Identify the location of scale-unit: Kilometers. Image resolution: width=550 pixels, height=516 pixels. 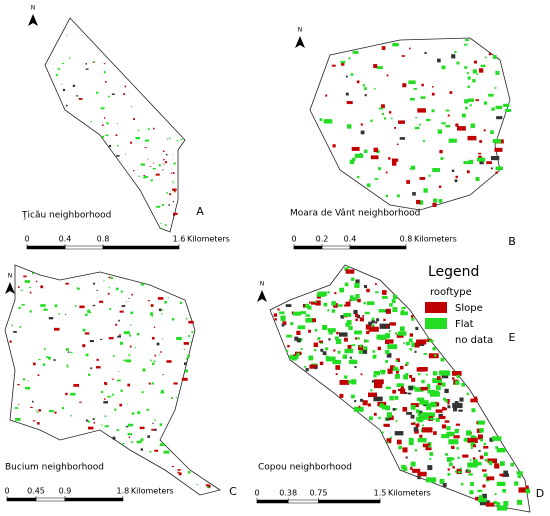
(152, 491).